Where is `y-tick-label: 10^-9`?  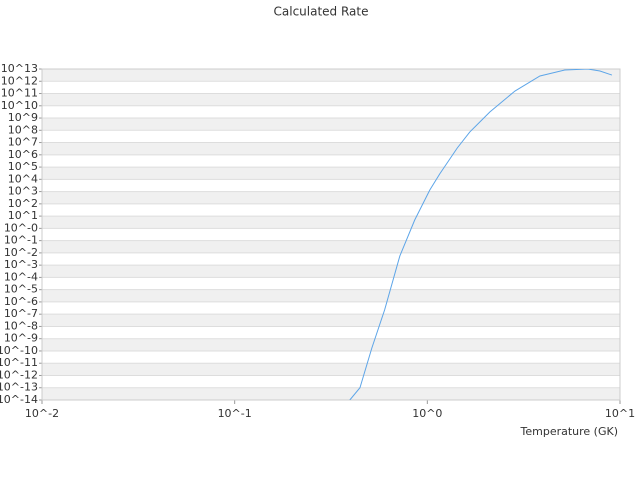 y-tick-label: 10^-9 is located at coordinates (21, 338).